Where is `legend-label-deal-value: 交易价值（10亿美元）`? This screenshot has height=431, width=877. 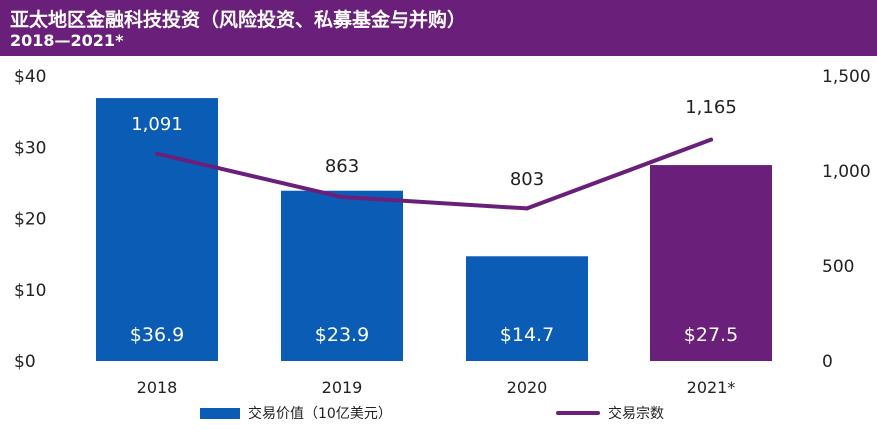 legend-label-deal-value: 交易价值（10亿美元） is located at coordinates (320, 414).